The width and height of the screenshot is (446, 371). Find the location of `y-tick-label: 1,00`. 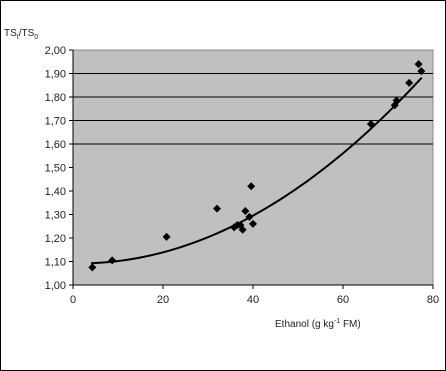

y-tick-label: 1,00 is located at coordinates (55, 286).